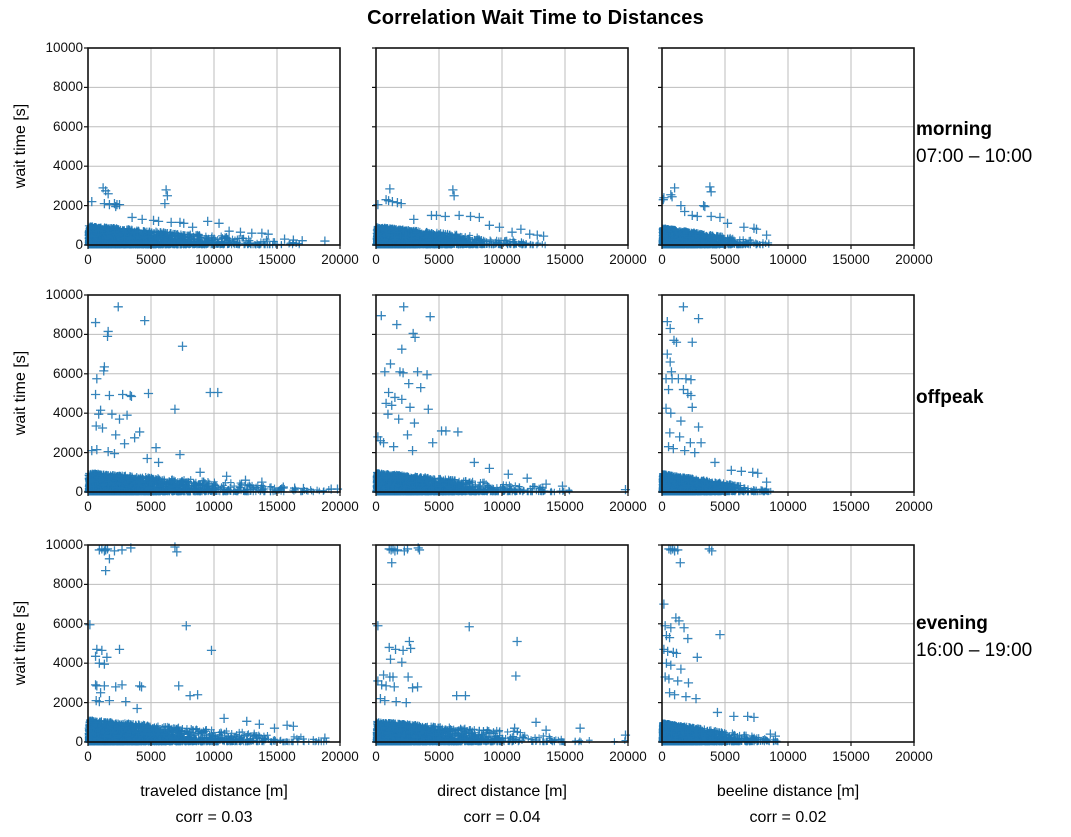 Image resolution: width=1071 pixels, height=837 pixels. Describe the element at coordinates (502, 791) in the screenshot. I see `x-axis-label-direct: direct distance [m]` at that location.